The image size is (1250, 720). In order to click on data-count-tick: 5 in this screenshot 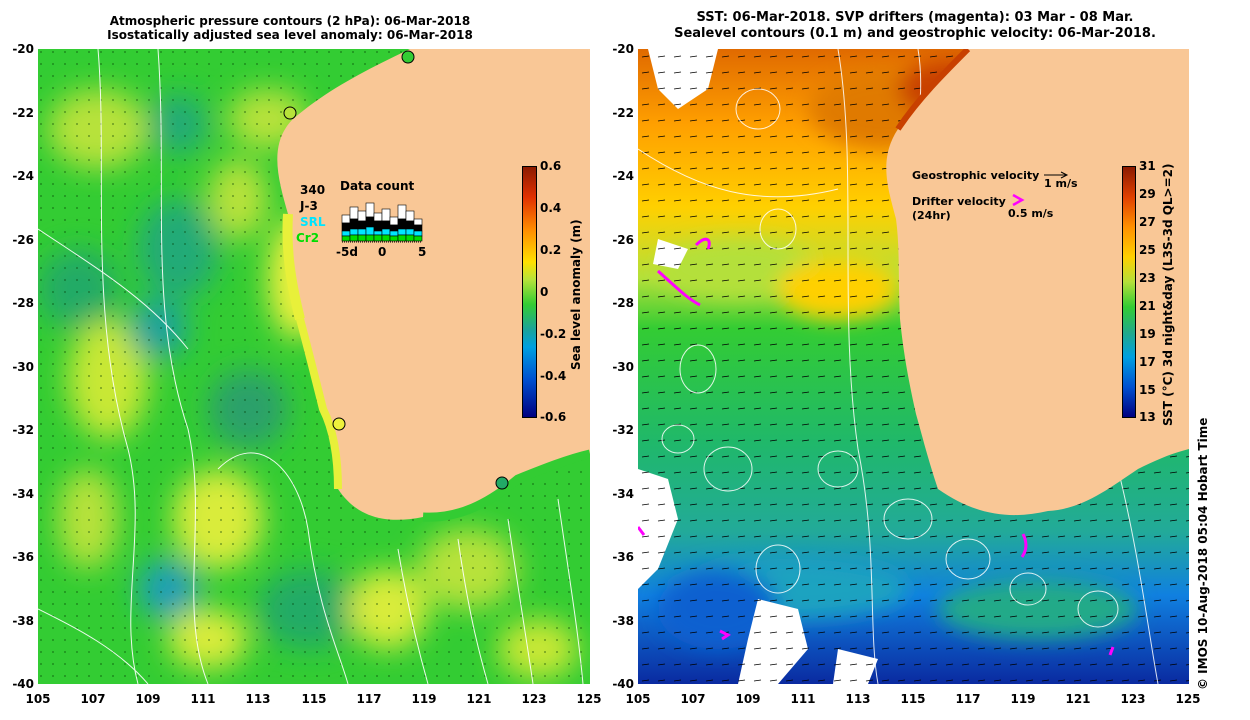, I will do `click(422, 252)`.